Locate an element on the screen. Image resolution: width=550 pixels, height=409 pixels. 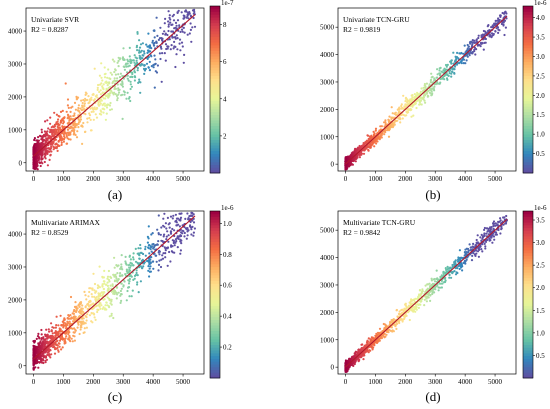
colorbar-exponent: 1e-6 is located at coordinates (227, 208).